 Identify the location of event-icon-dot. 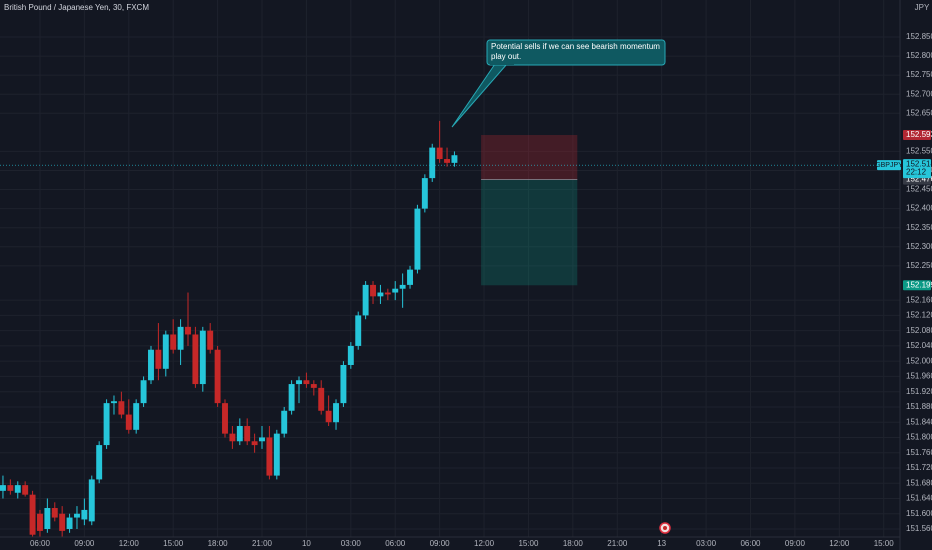
(665, 528).